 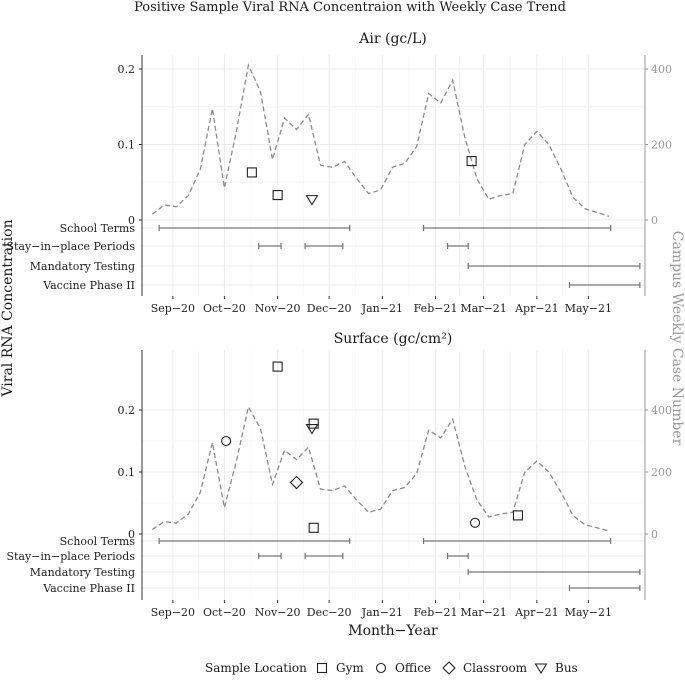 What do you see at coordinates (322, 668) in the screenshot?
I see `legend-square-icon` at bounding box center [322, 668].